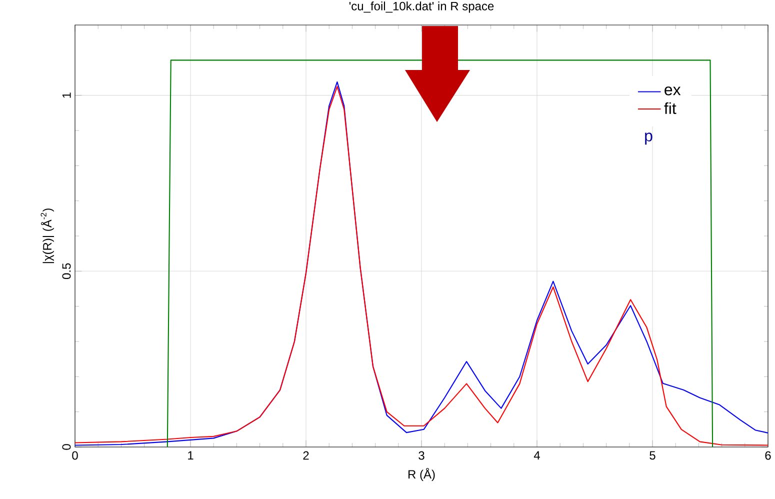 This screenshot has width=775, height=499. What do you see at coordinates (537, 455) in the screenshot?
I see `x-tick-label: 4` at bounding box center [537, 455].